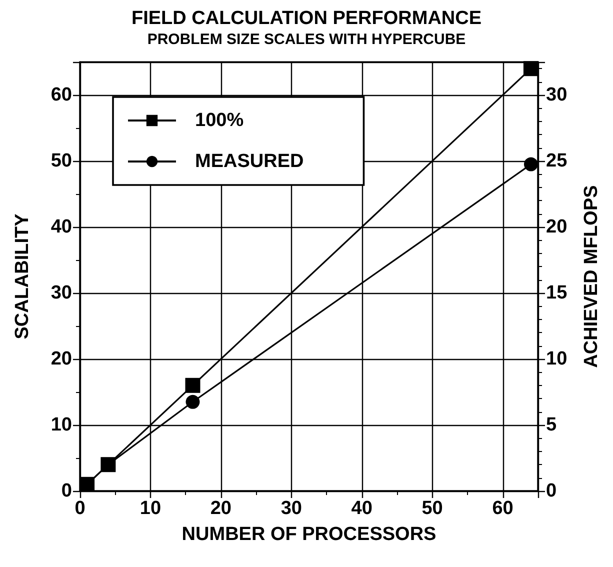 This screenshot has height=567, width=613. What do you see at coordinates (309, 534) in the screenshot?
I see `x-axis-title: NUMBER OF PROCESSORS` at bounding box center [309, 534].